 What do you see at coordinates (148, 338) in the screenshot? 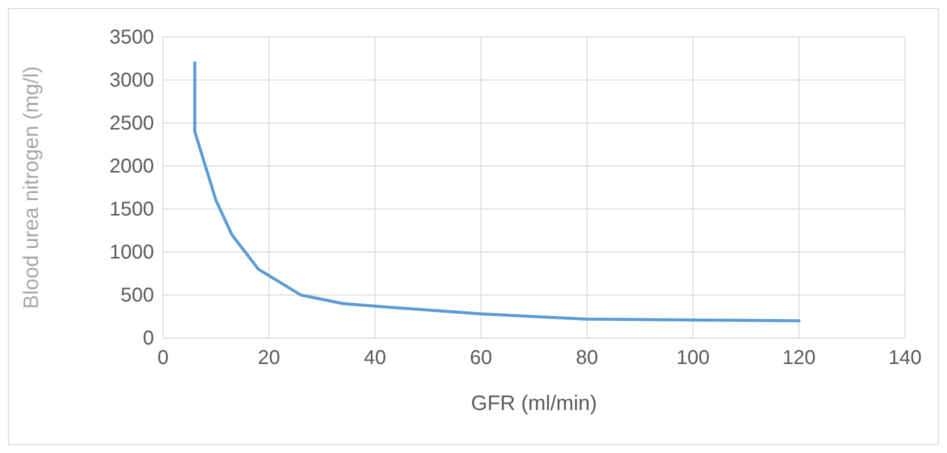
I see `y-tick-label: 0` at bounding box center [148, 338].